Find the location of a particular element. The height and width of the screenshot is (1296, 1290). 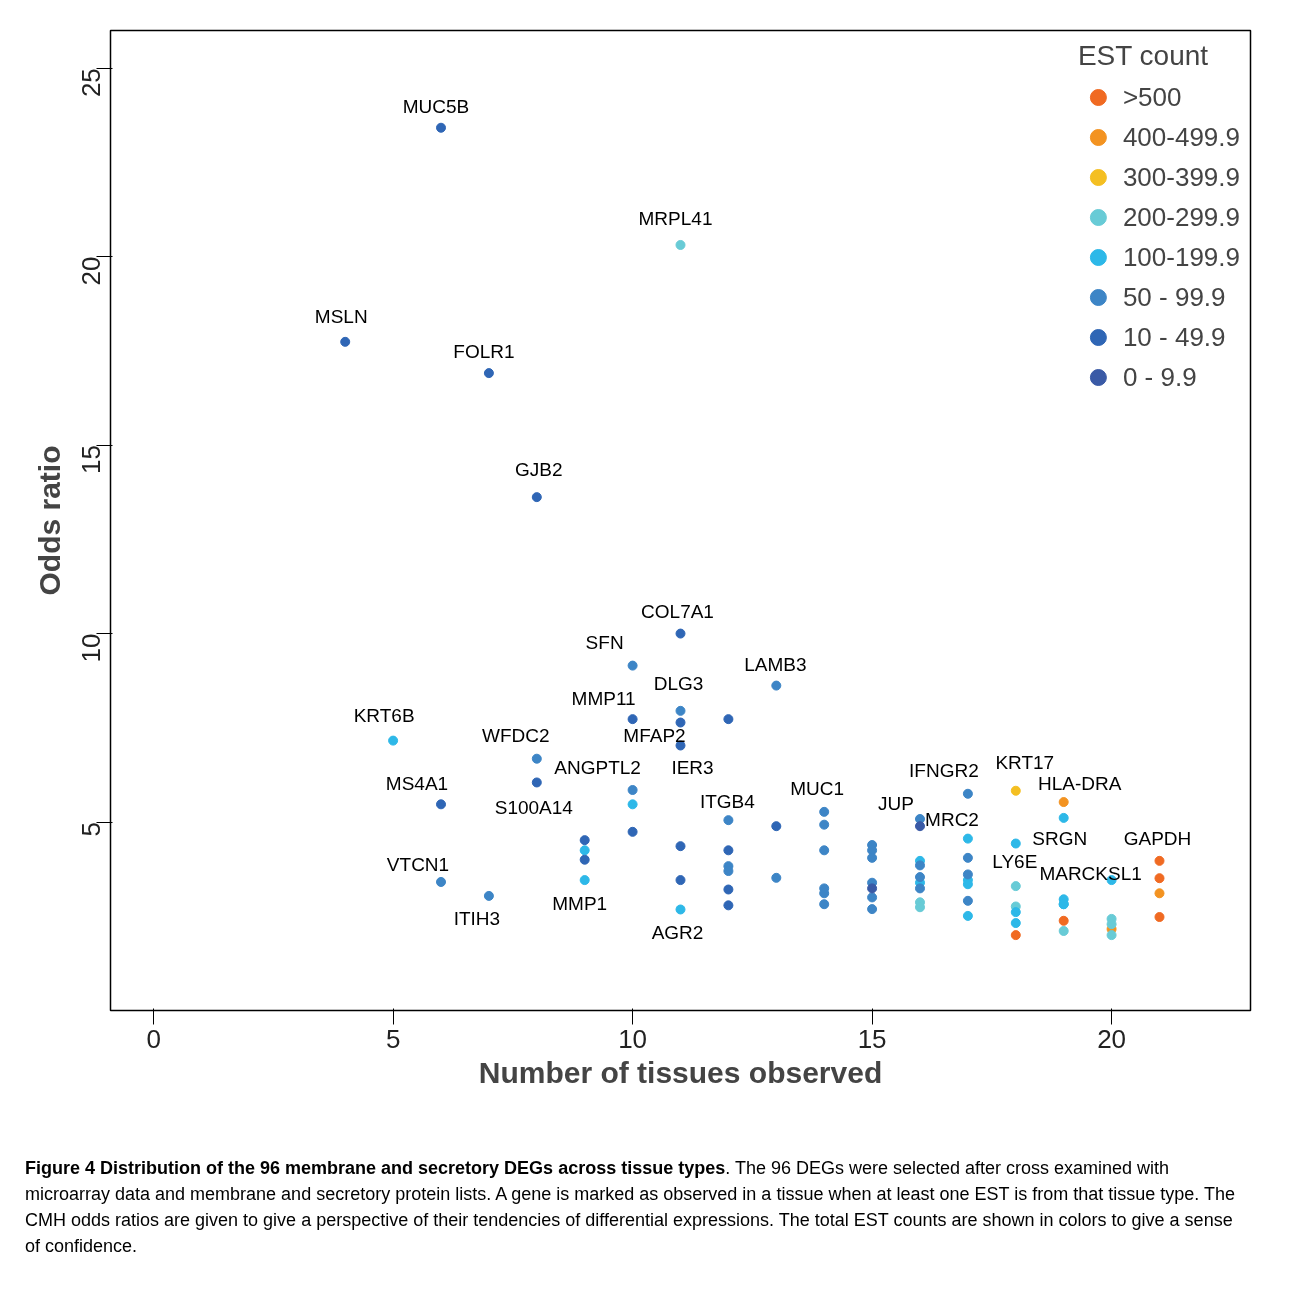

annotation: MFAP2 is located at coordinates (654, 736).